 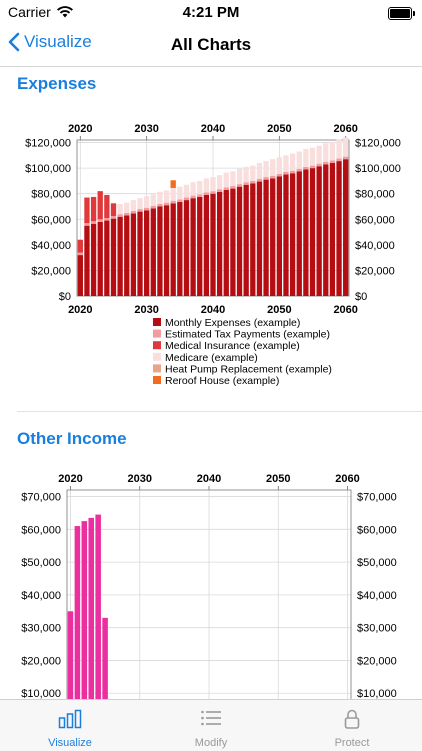 What do you see at coordinates (352, 719) in the screenshot?
I see `lock-icon` at bounding box center [352, 719].